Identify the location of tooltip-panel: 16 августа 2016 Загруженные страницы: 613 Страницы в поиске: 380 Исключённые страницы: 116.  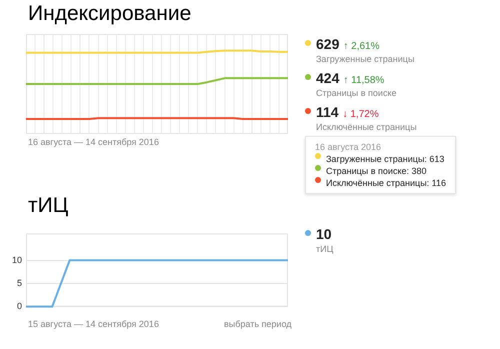
(380, 165).